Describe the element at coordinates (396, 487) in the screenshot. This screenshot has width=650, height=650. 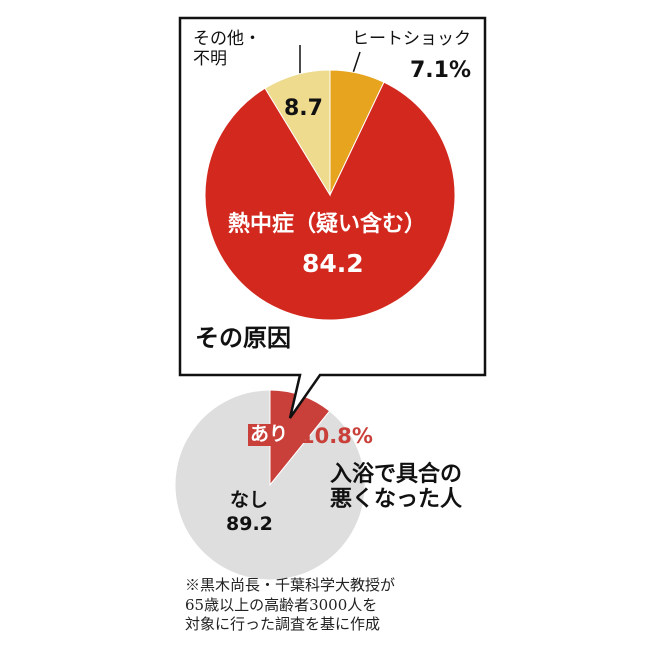
I see `chart-title: 入浴で具合の 悪くなった人` at that location.